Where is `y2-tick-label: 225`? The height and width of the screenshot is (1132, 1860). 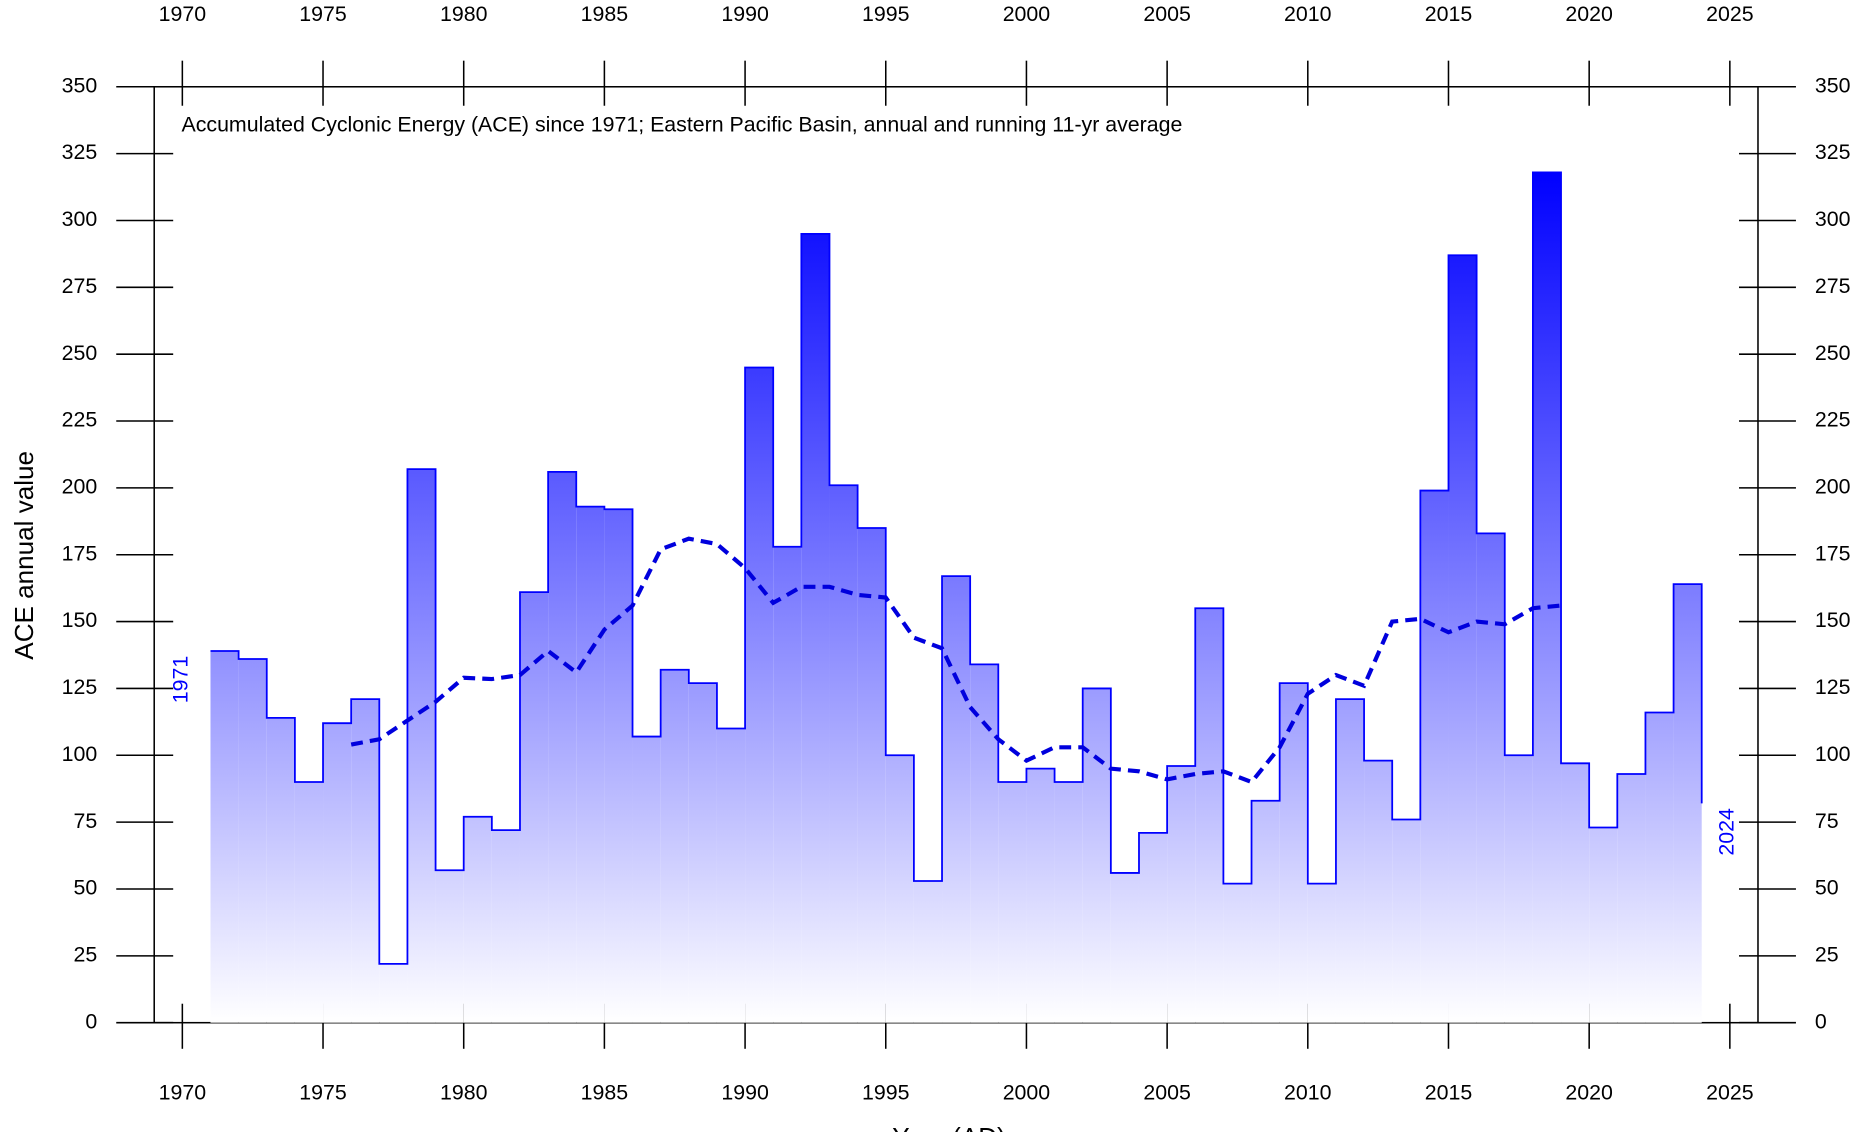 y2-tick-label: 225 is located at coordinates (1833, 420).